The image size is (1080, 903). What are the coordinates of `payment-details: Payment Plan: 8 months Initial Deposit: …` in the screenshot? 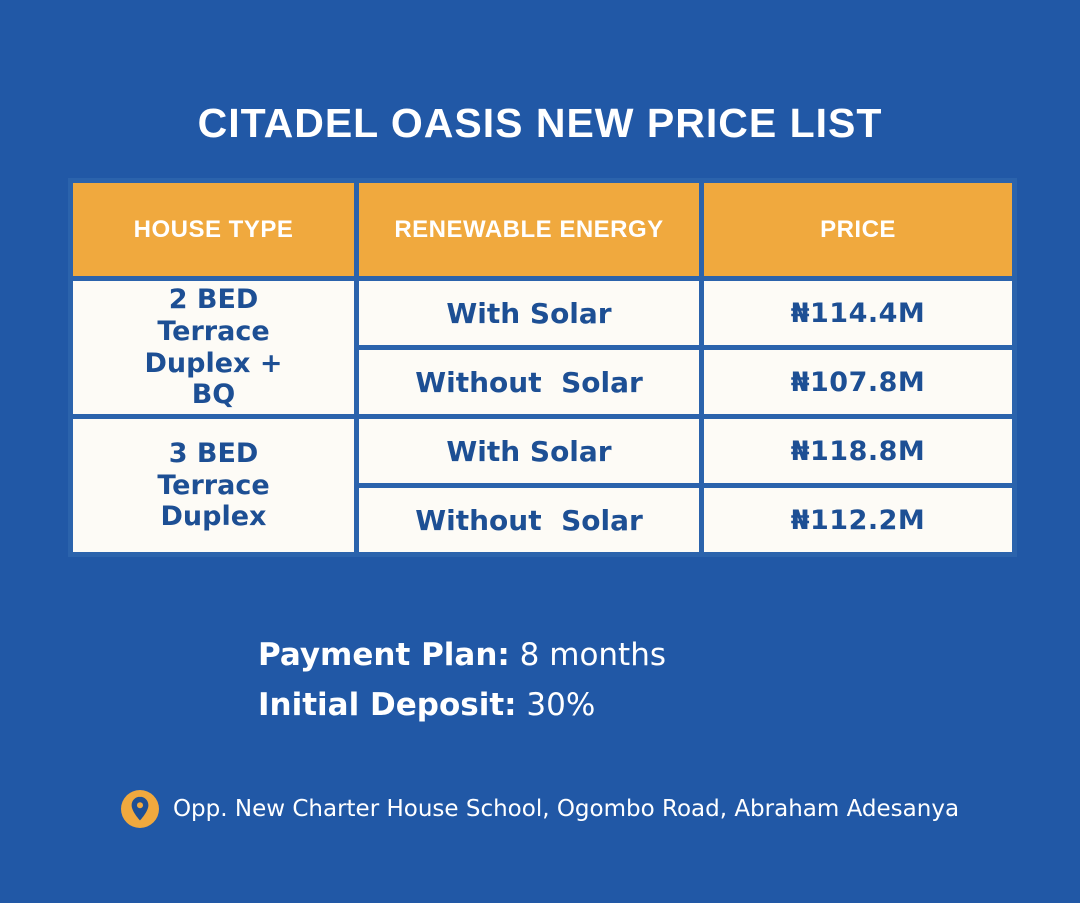 It's located at (462, 680).